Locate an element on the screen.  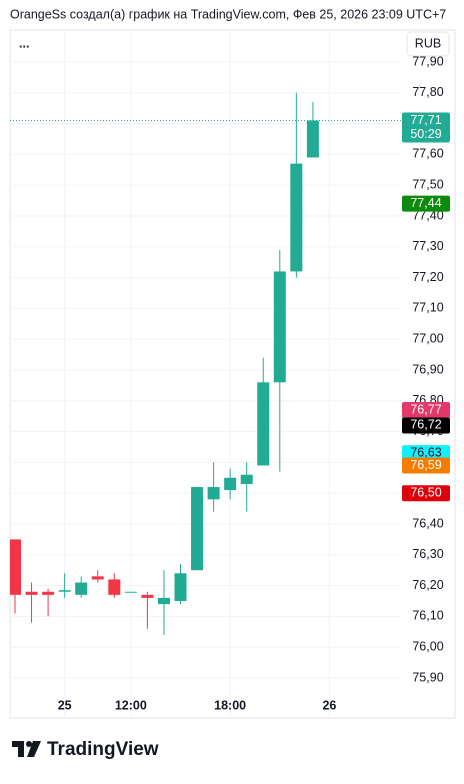
price-marker-label: 77,71 is located at coordinates (425, 120).